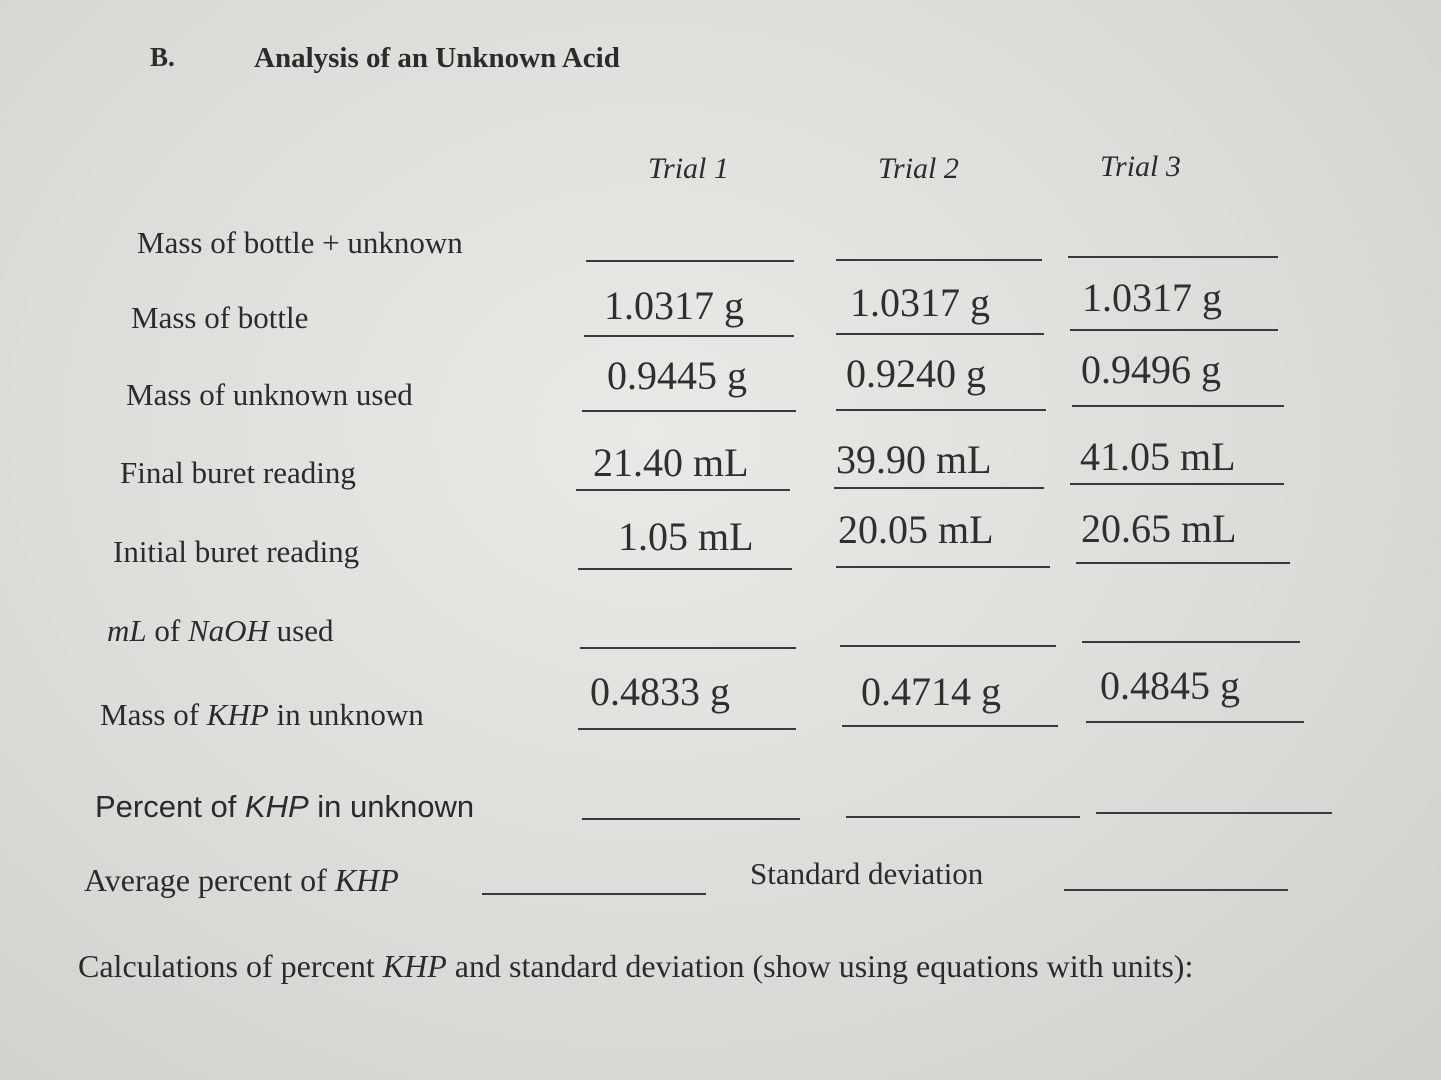 The image size is (1441, 1080). What do you see at coordinates (920, 302) in the screenshot?
I see `value-mass-bottle-t2: 1.0317 g` at bounding box center [920, 302].